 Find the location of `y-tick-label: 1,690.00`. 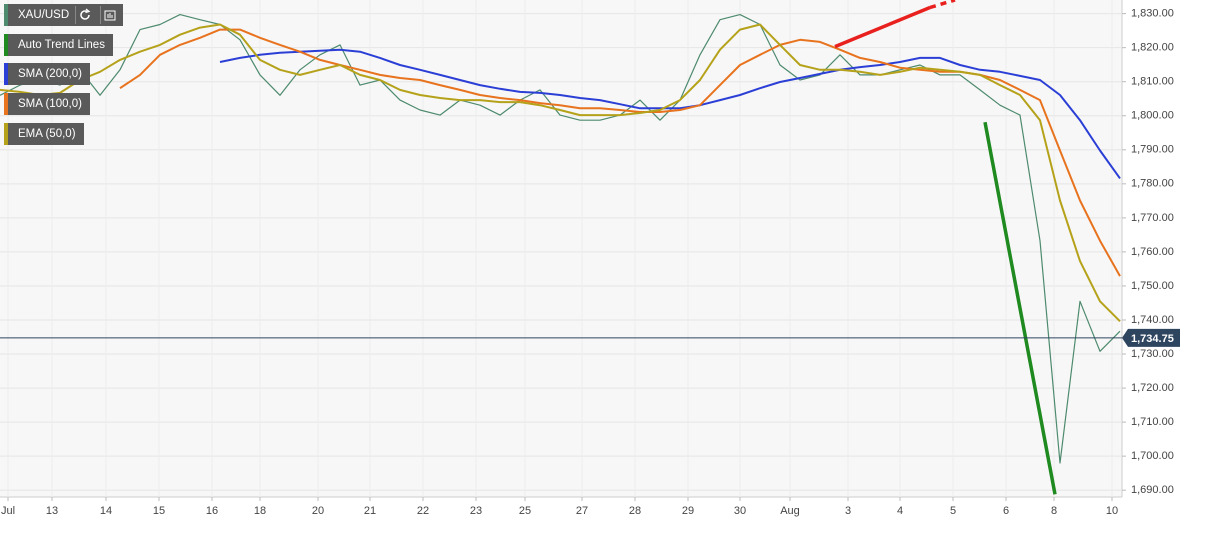

y-tick-label: 1,690.00 is located at coordinates (1152, 490).